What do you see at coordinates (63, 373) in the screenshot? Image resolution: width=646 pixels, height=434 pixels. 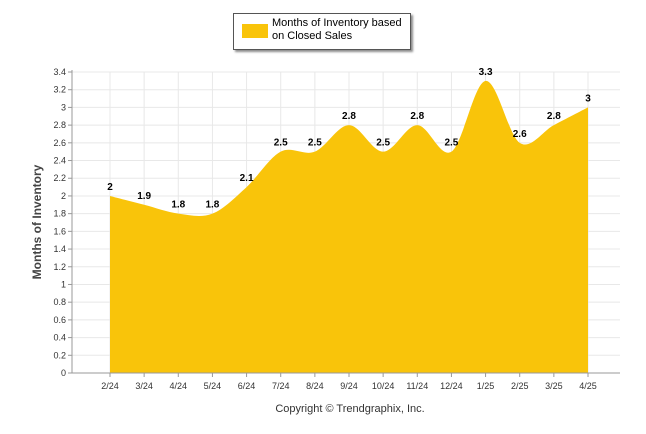 I see `y-tick-label: 0` at bounding box center [63, 373].